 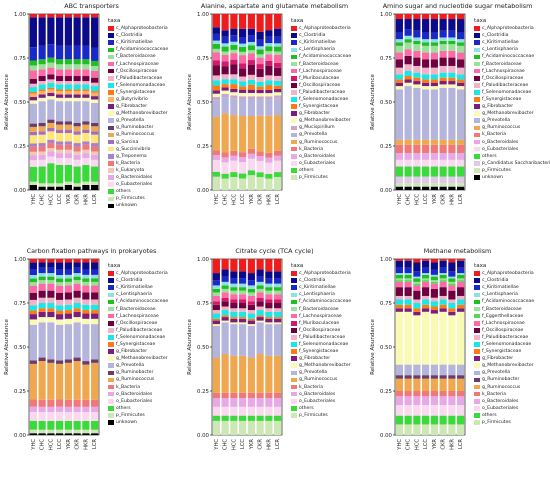 What do you see at coordinates (512, 28) in the screenshot?
I see `legend-item: c_Alphaproteobacteria` at bounding box center [512, 28].